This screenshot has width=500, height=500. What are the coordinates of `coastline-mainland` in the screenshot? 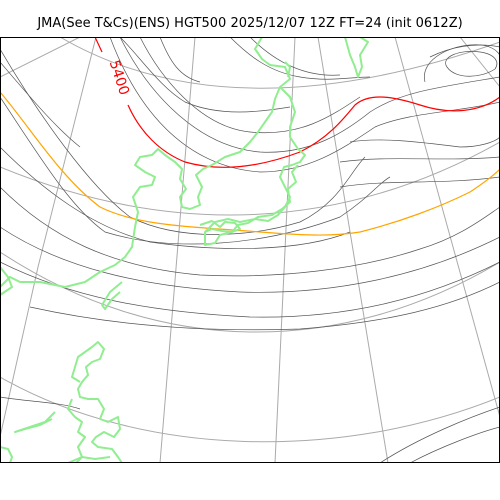 It's located at (6, 281).